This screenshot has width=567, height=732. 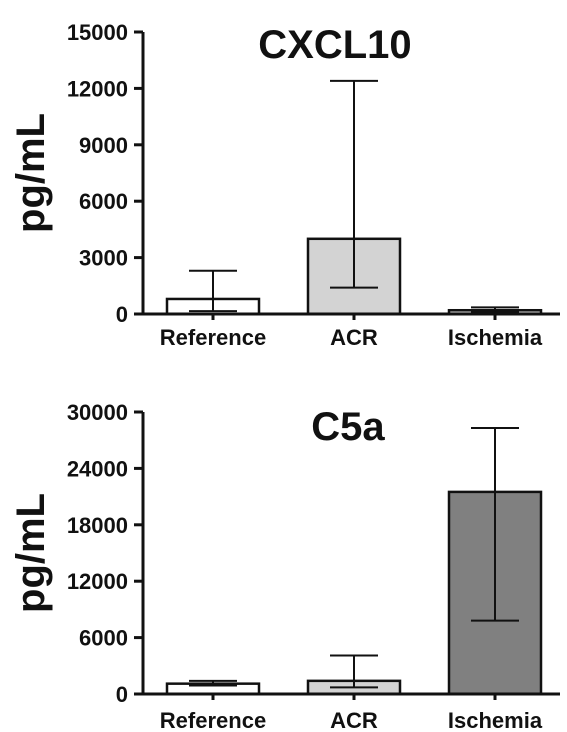 What do you see at coordinates (348, 427) in the screenshot?
I see `chart-title: C5a` at bounding box center [348, 427].